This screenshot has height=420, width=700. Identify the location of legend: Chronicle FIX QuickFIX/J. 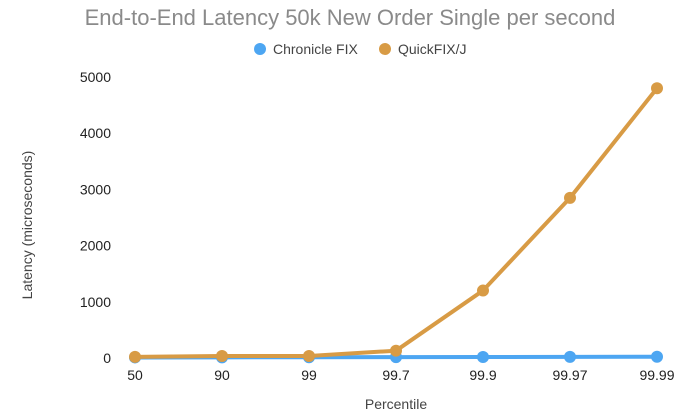
(360, 49).